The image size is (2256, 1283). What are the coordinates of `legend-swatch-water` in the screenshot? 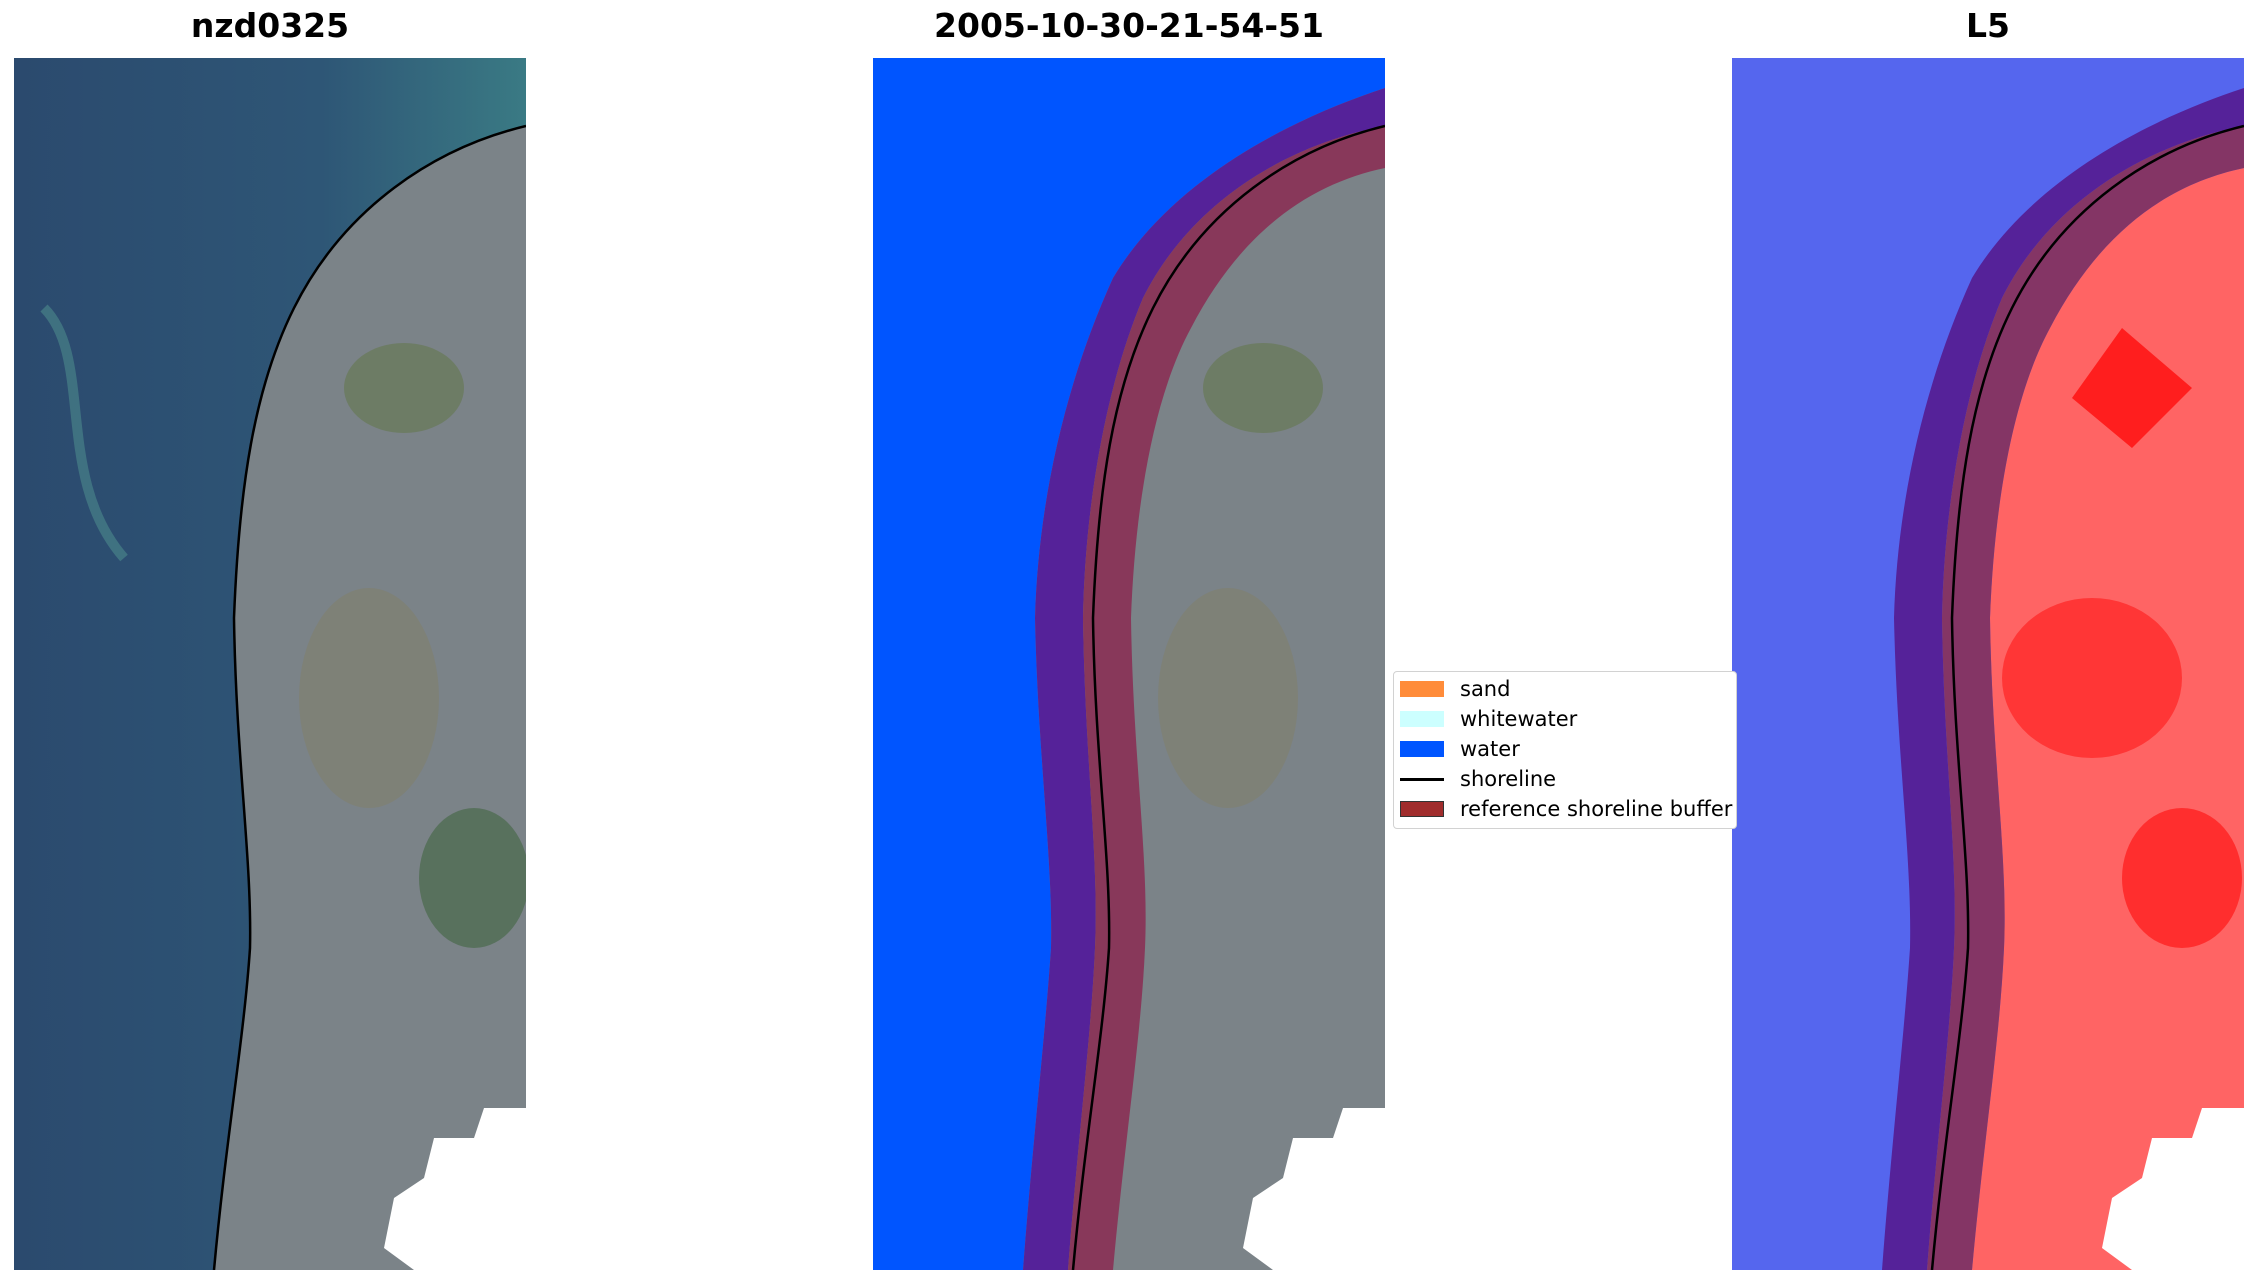 It's located at (1422, 749).